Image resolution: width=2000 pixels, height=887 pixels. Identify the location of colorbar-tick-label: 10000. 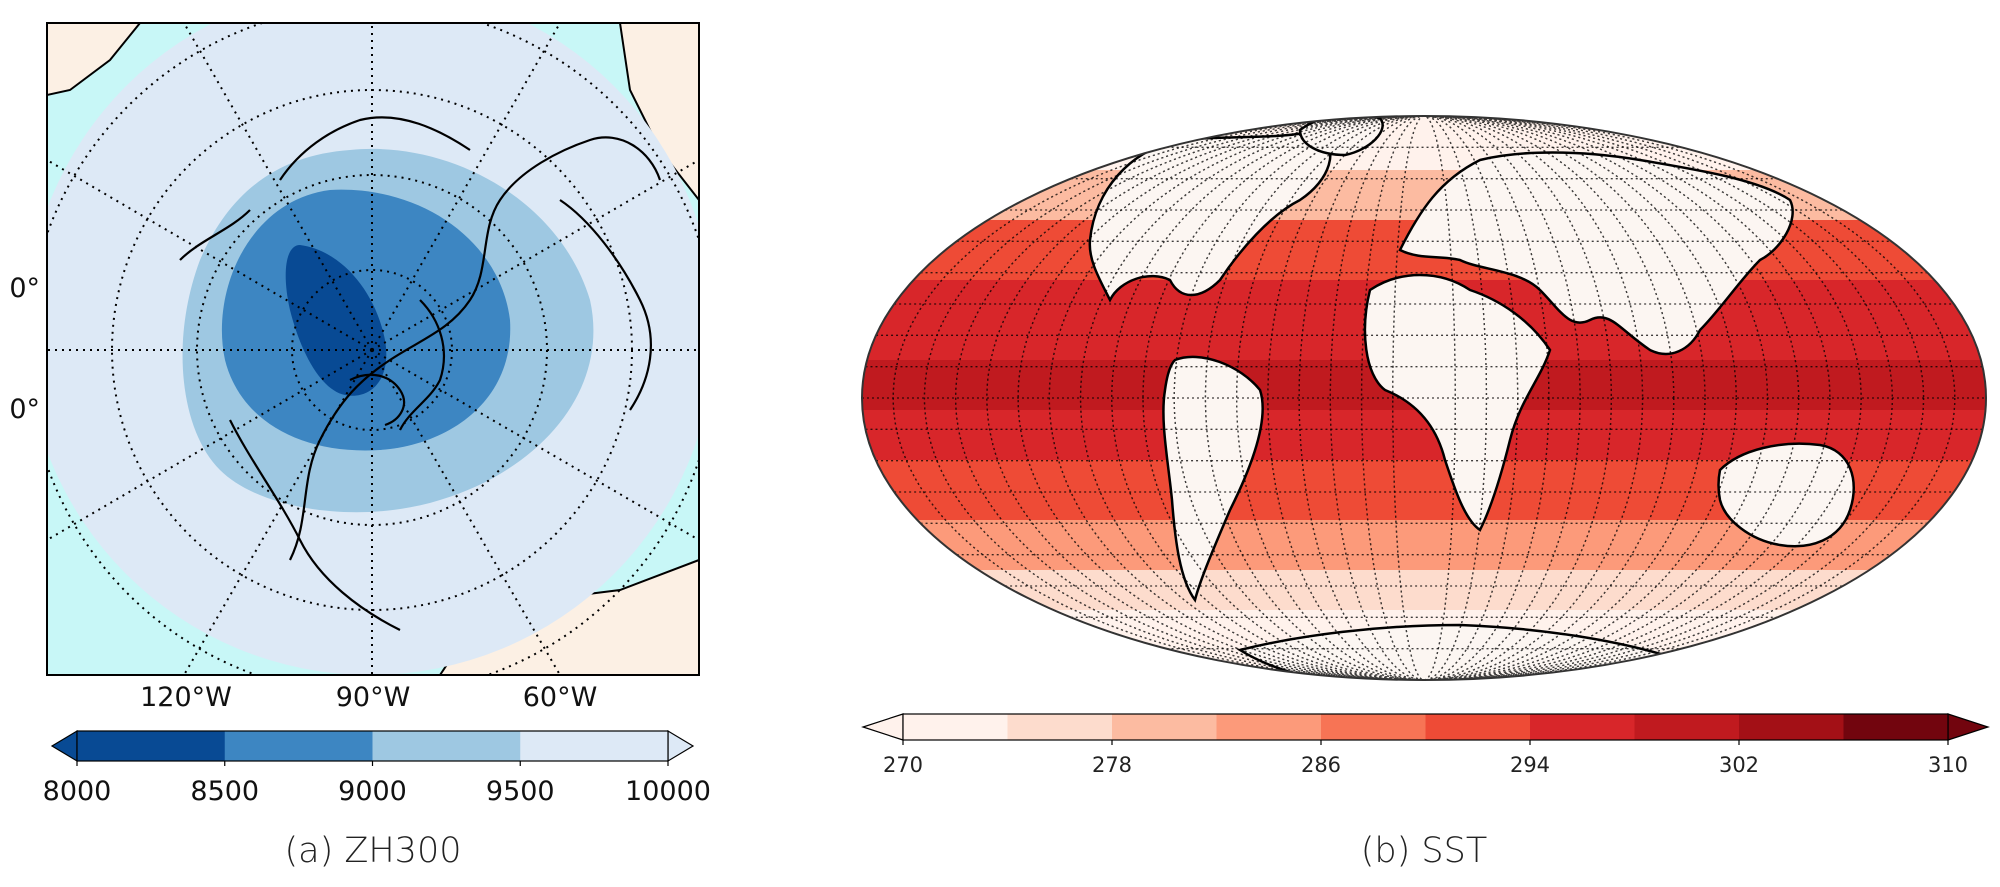
(668, 791).